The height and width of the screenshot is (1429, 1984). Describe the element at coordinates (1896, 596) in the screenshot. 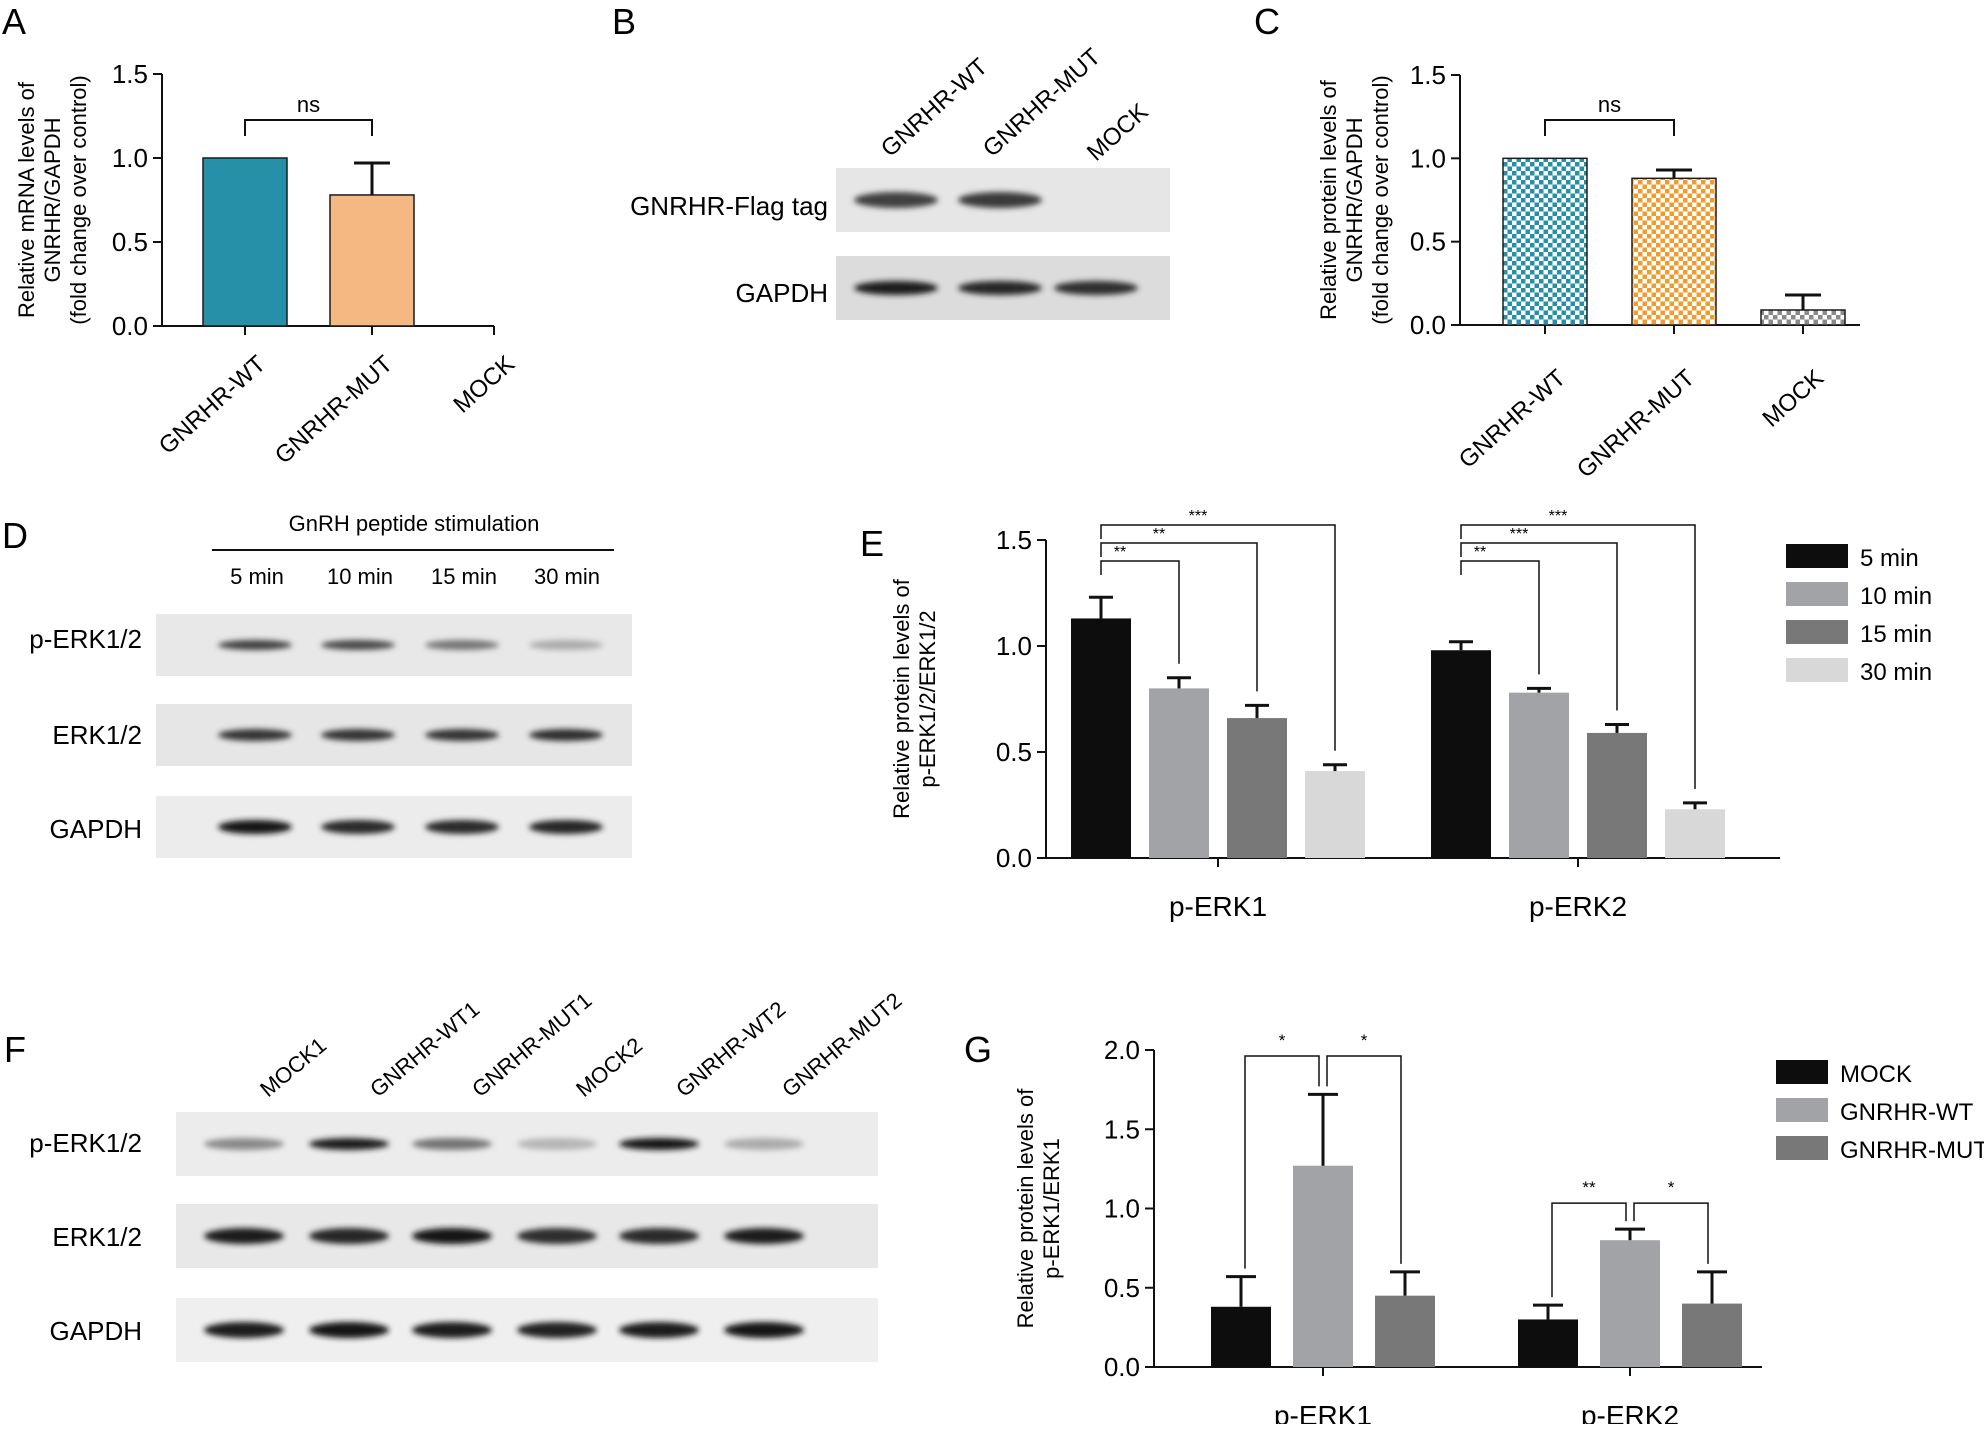

I see `legend-label: 10 min` at that location.